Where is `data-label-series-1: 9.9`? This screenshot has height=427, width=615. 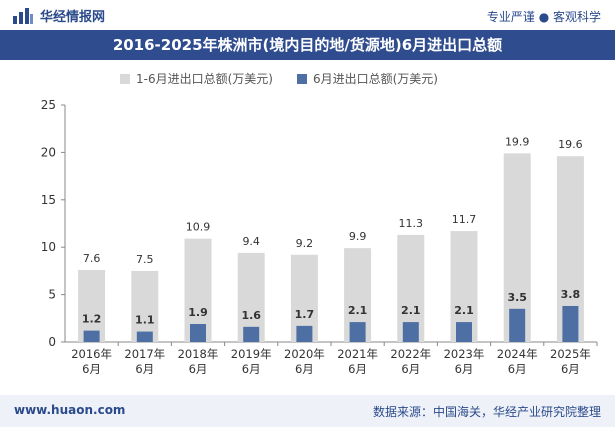 data-label-series-1: 9.9 is located at coordinates (358, 236).